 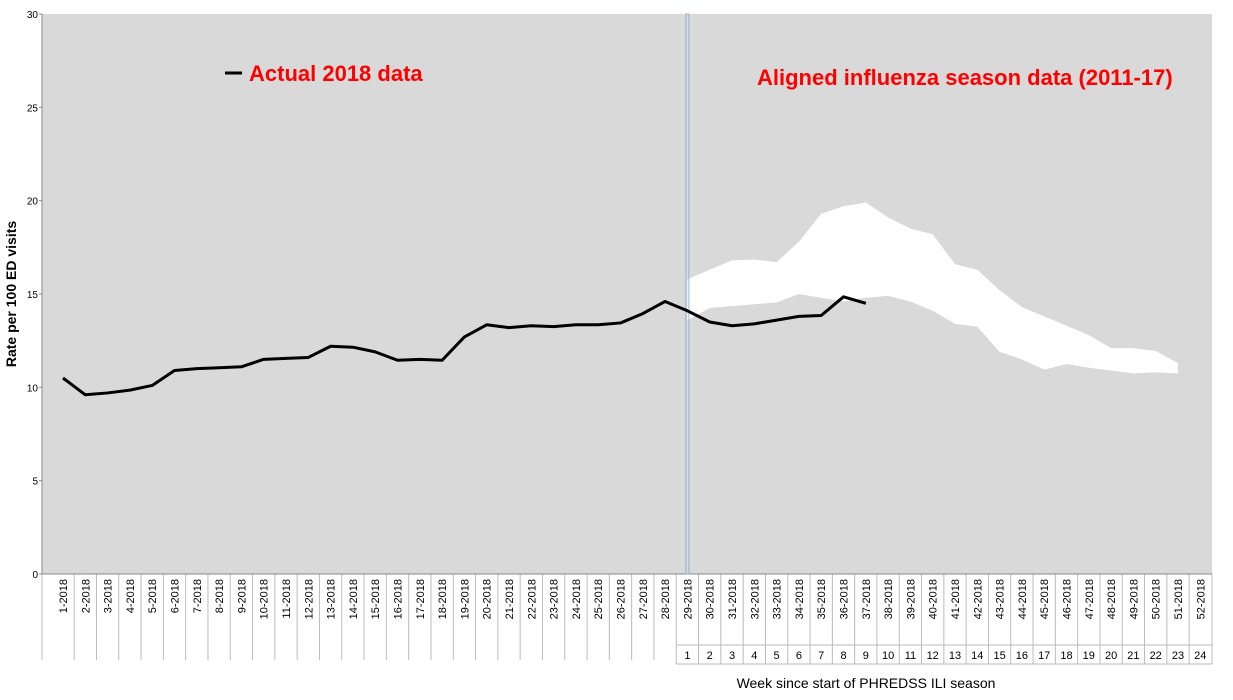 What do you see at coordinates (33, 202) in the screenshot?
I see `y-tick-label: 20` at bounding box center [33, 202].